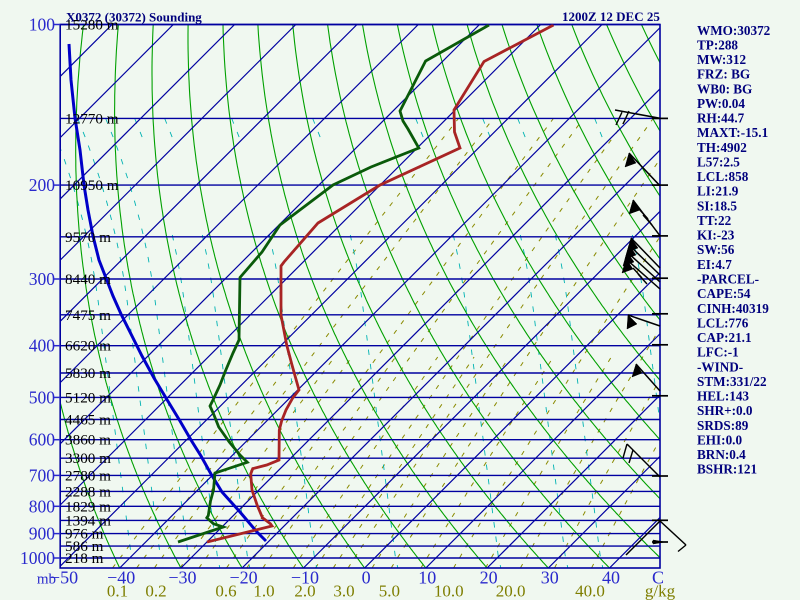  What do you see at coordinates (449, 591) in the screenshot?
I see `svg-text: 10.0` at bounding box center [449, 591].